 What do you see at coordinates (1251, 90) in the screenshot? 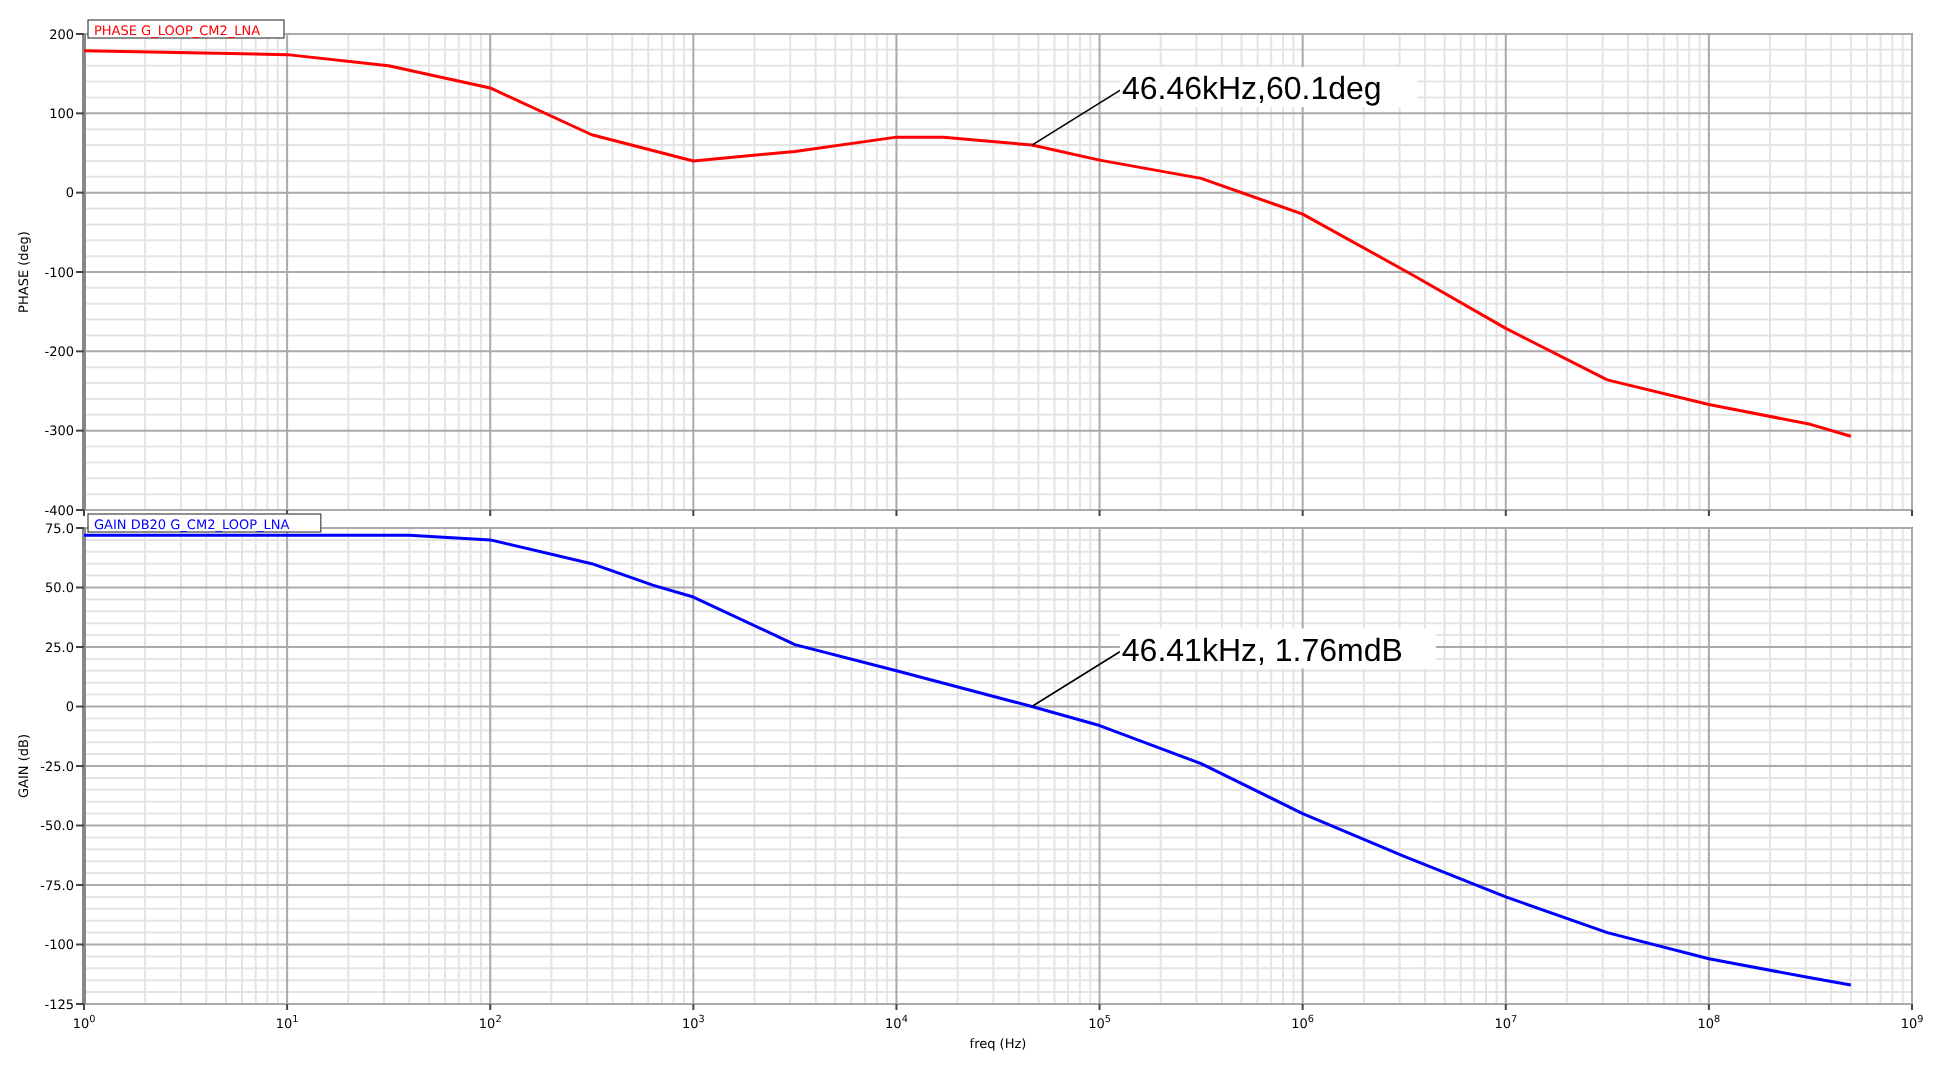
I see `annotation: 46.46kHz,60.1deg` at bounding box center [1251, 90].